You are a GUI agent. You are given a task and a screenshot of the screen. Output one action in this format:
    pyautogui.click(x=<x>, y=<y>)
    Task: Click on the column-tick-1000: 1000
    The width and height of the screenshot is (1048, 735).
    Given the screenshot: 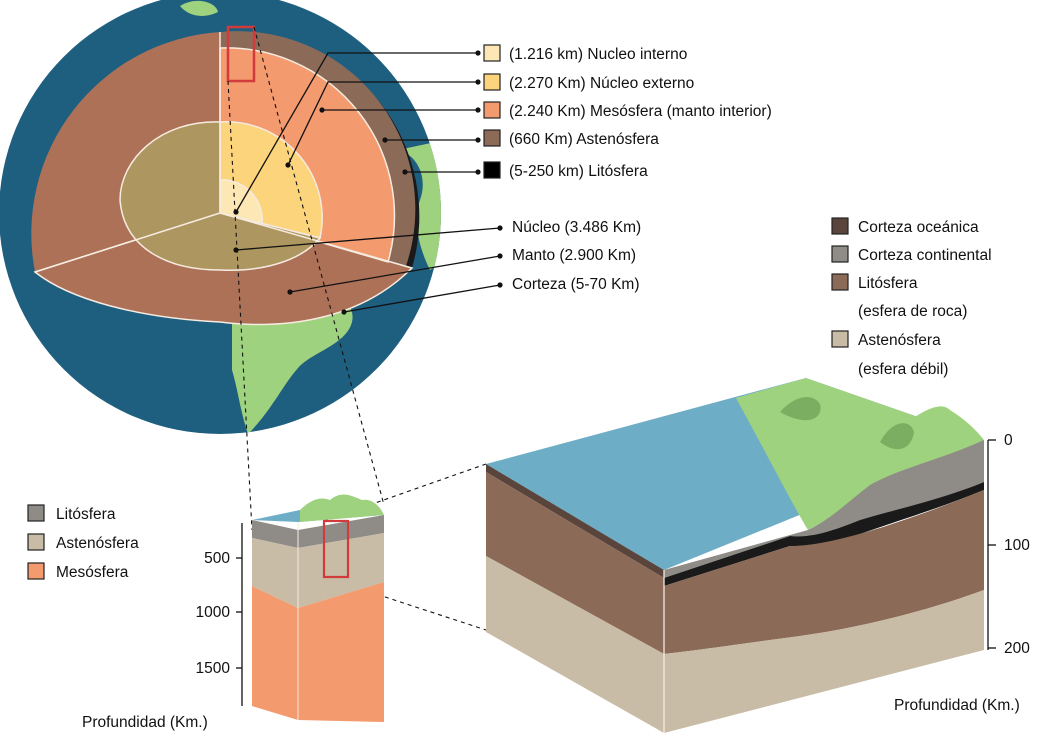 What is the action you would take?
    pyautogui.click(x=213, y=612)
    